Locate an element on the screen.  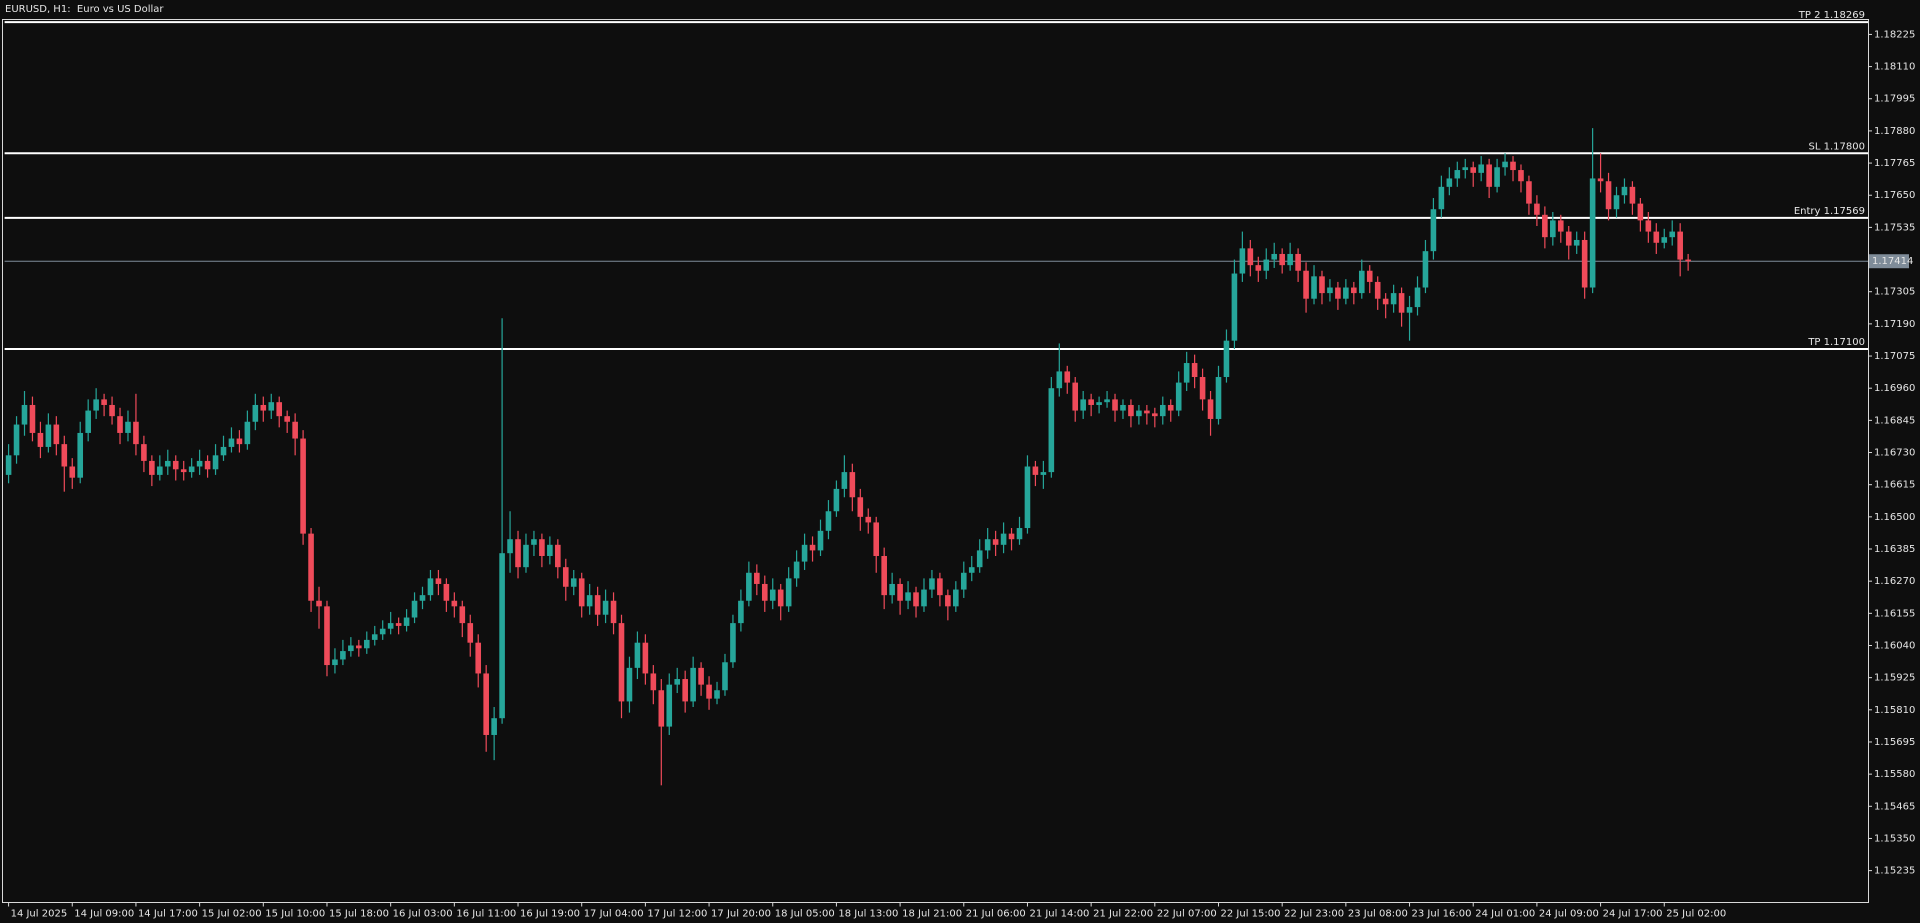
y-tick-label: 1.15465 is located at coordinates (1894, 806).